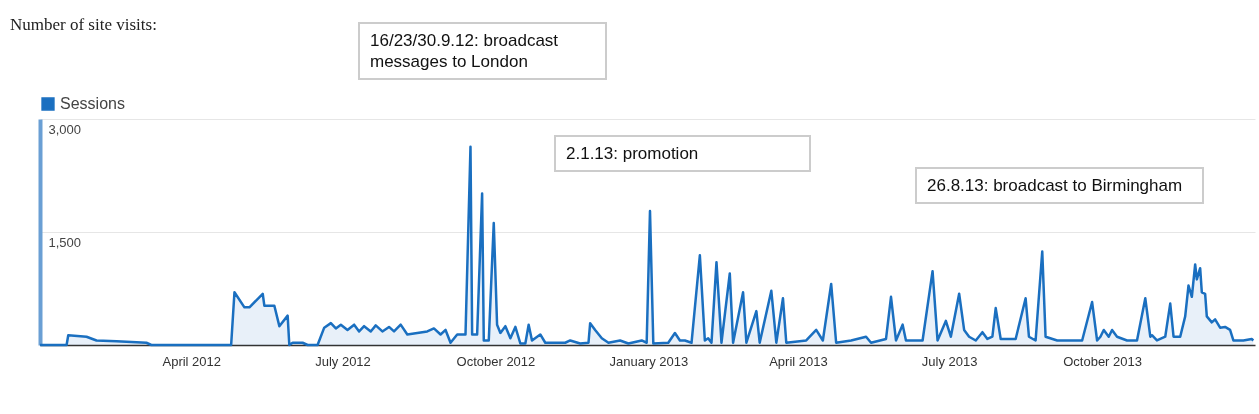  I want to click on x-tick-label: April 2013, so click(798, 361).